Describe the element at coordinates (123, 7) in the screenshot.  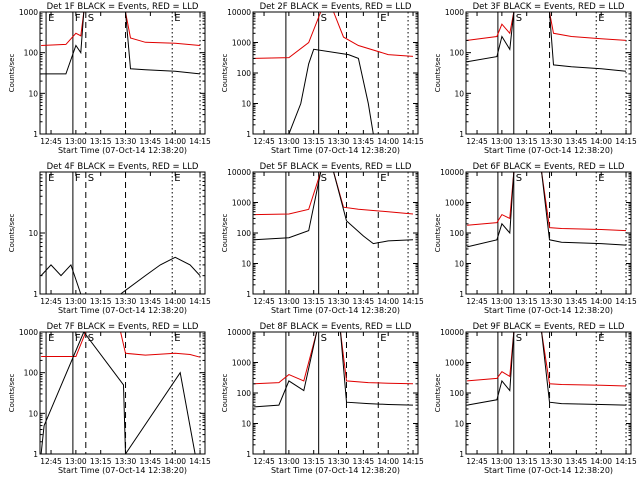
I see `panel-title: Det 1F BLACK = Events, RED = LLD` at that location.